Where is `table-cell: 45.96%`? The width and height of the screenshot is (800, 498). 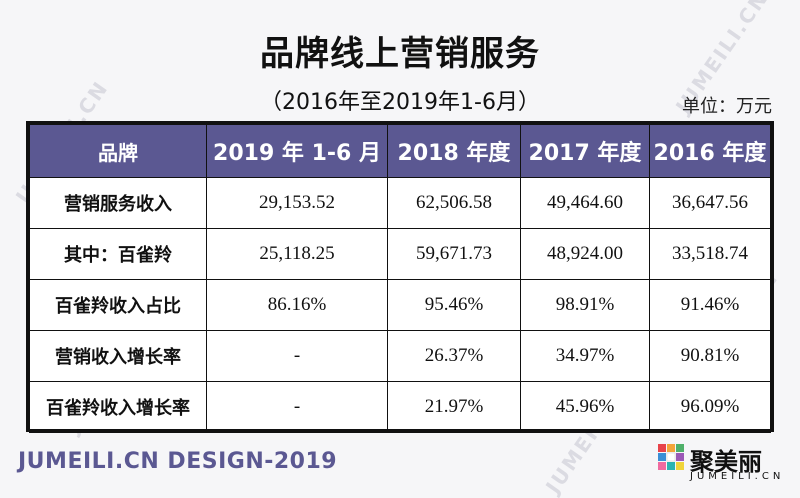 table-cell: 45.96% is located at coordinates (585, 407).